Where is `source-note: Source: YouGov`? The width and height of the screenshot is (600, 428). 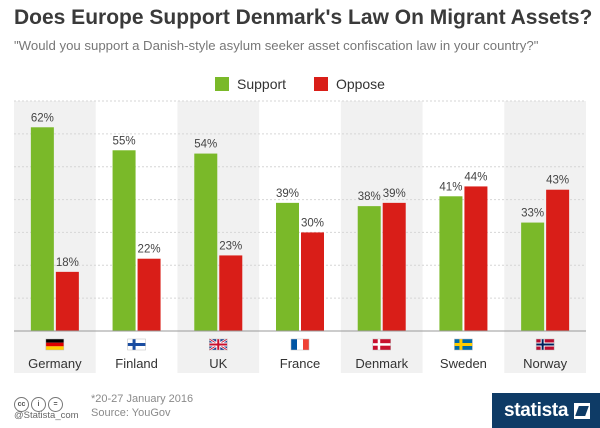 source-note: Source: YouGov is located at coordinates (131, 413).